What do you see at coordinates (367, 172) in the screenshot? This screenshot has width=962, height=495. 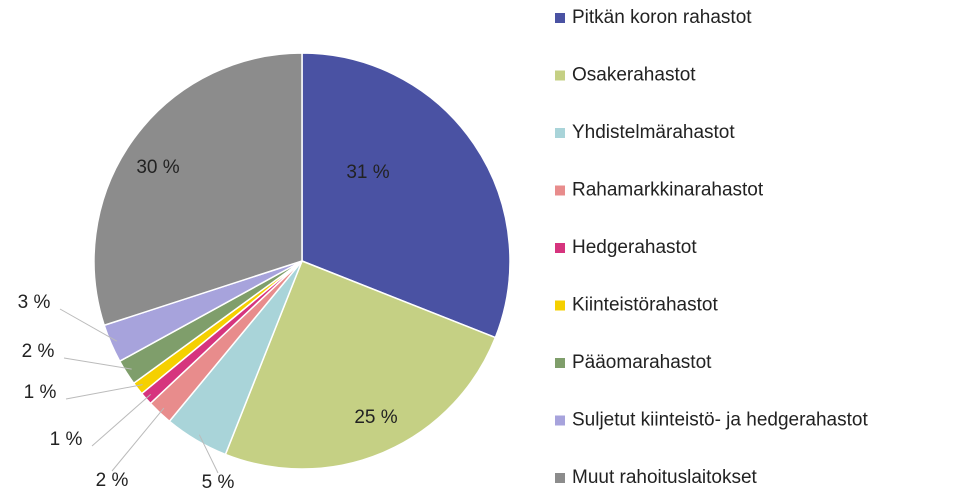 I see `data-label: 31 %` at bounding box center [367, 172].